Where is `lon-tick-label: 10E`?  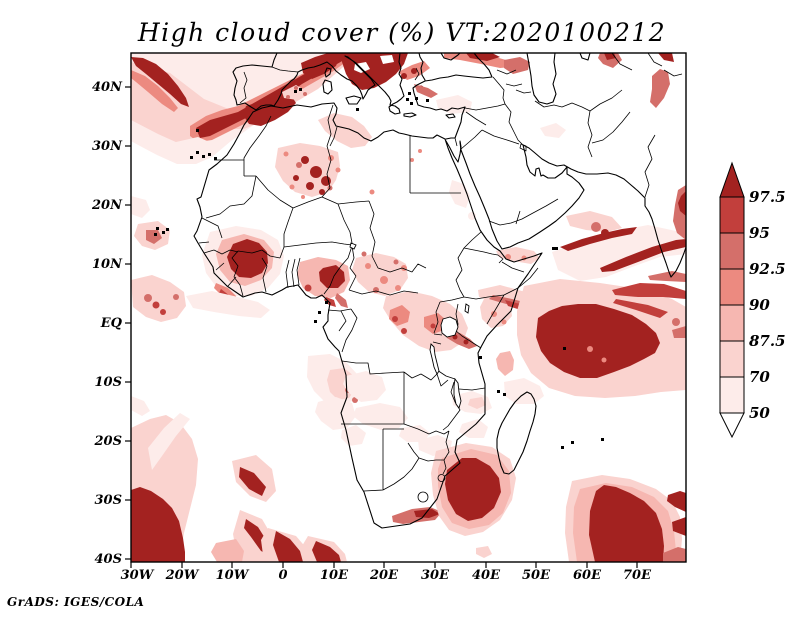 lon-tick-label: 10E is located at coordinates (334, 575).